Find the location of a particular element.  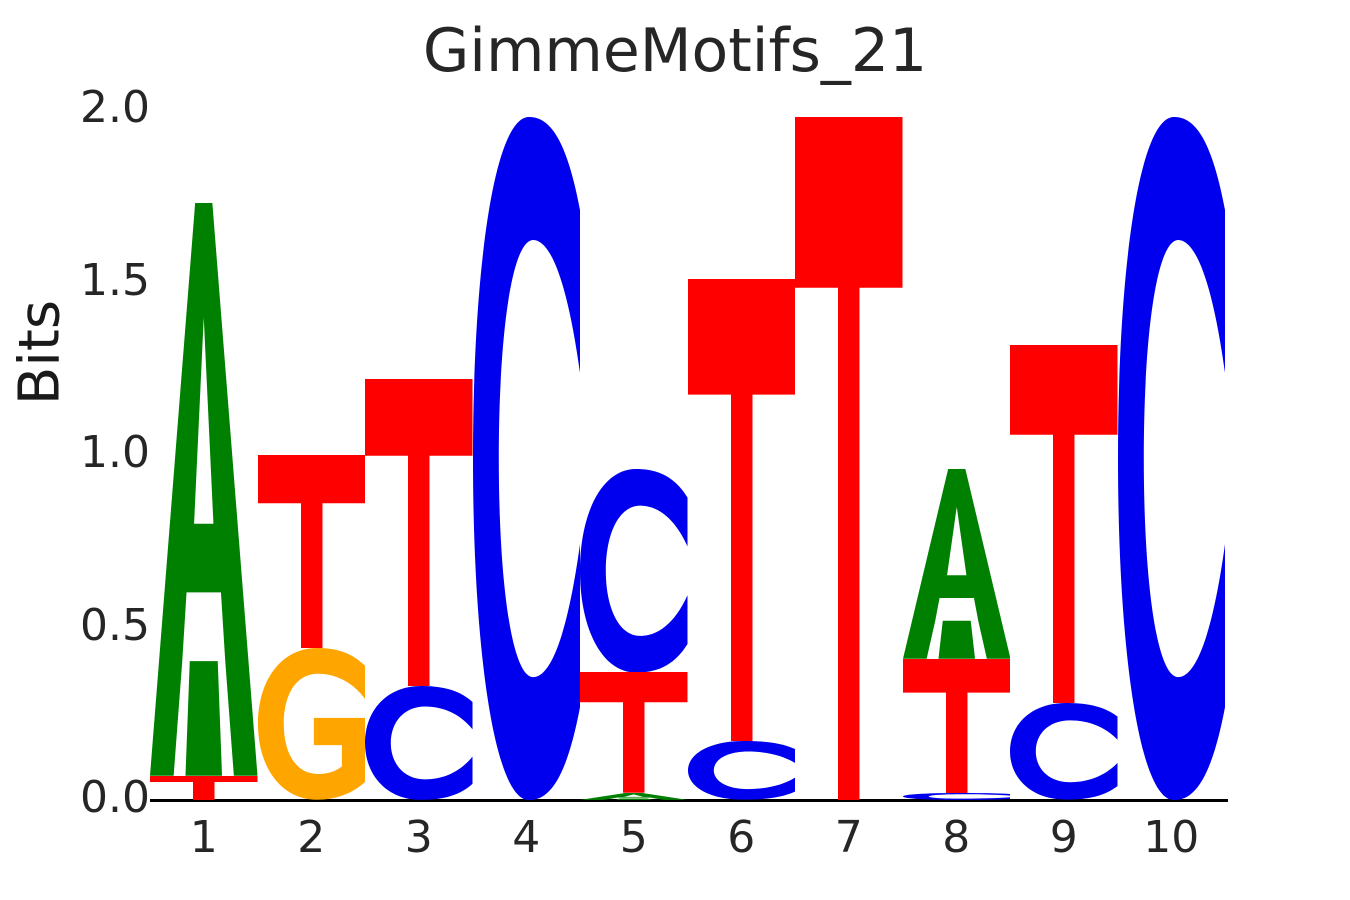

x-axis-tick-label: 3 is located at coordinates (418, 837).